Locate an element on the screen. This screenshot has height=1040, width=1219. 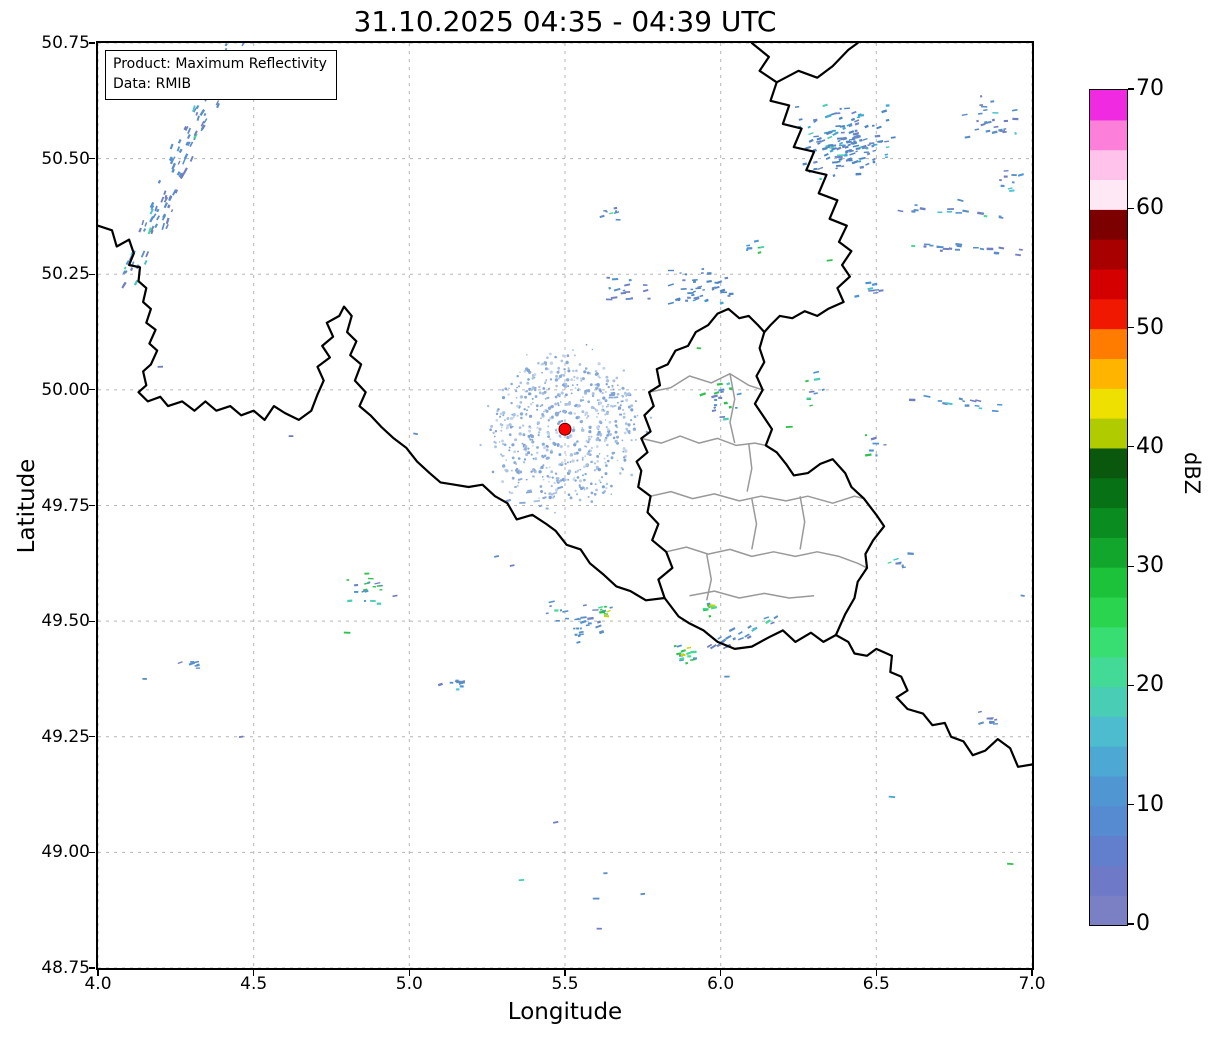
product-line: Product: Maximum Reflectivity is located at coordinates (220, 64).